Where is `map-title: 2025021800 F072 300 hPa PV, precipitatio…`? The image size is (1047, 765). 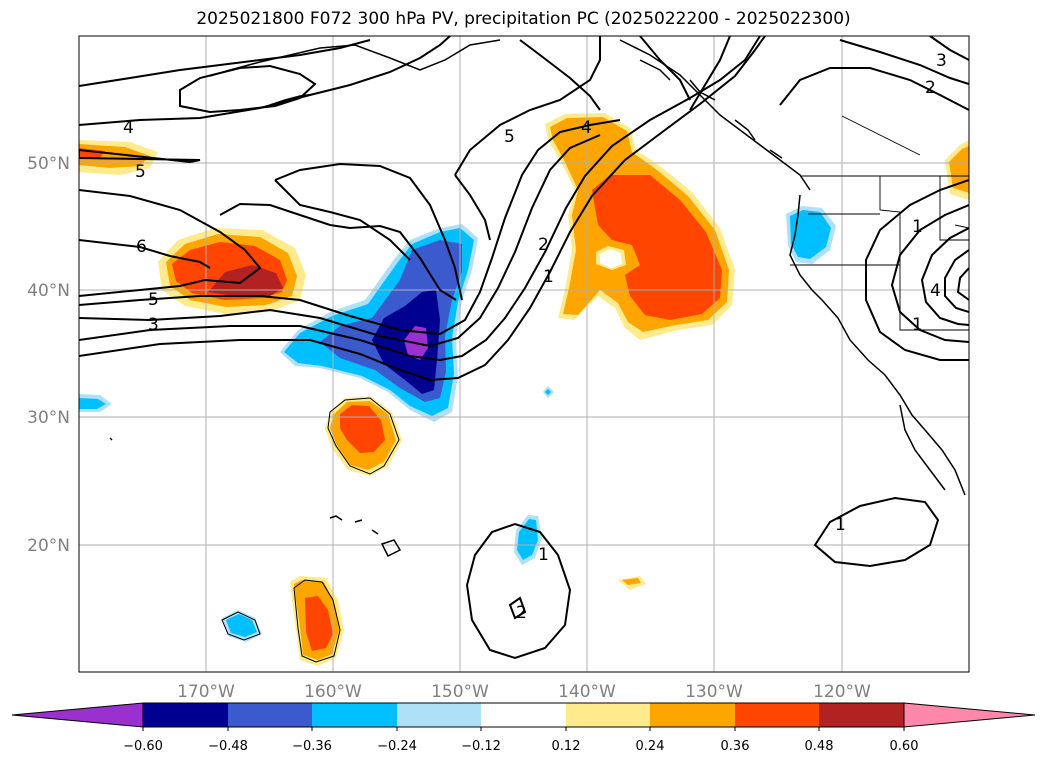
map-title: 2025021800 F072 300 hPa PV, precipitatio… is located at coordinates (523, 19).